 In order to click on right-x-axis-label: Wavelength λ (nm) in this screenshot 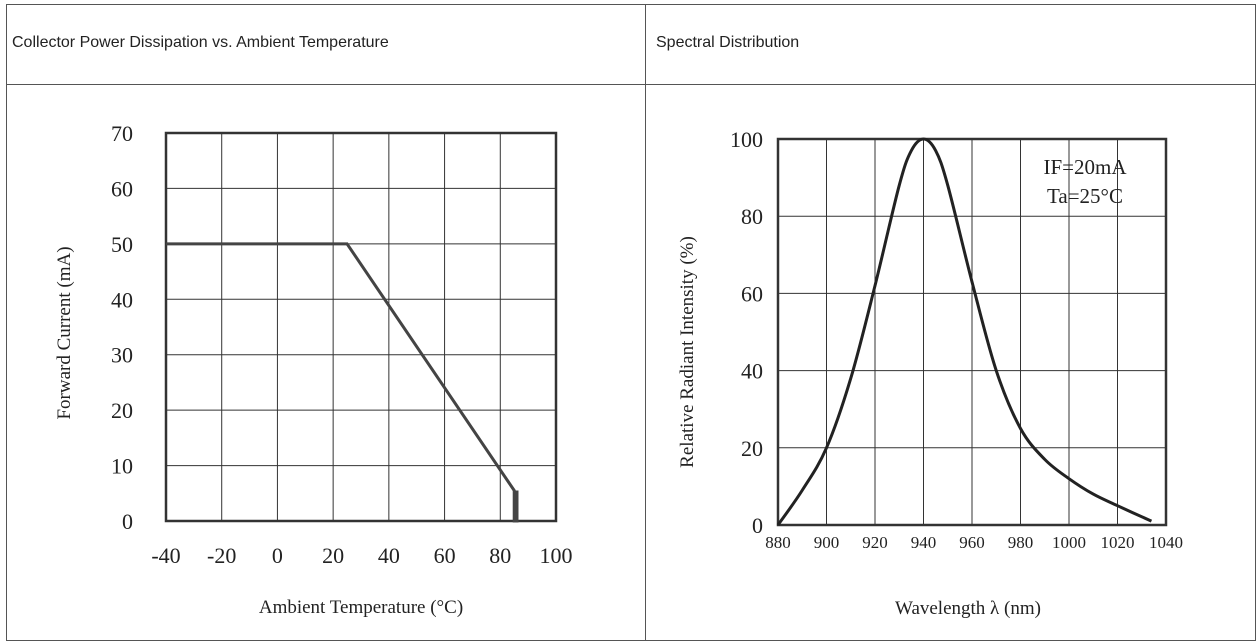, I will do `click(968, 608)`.